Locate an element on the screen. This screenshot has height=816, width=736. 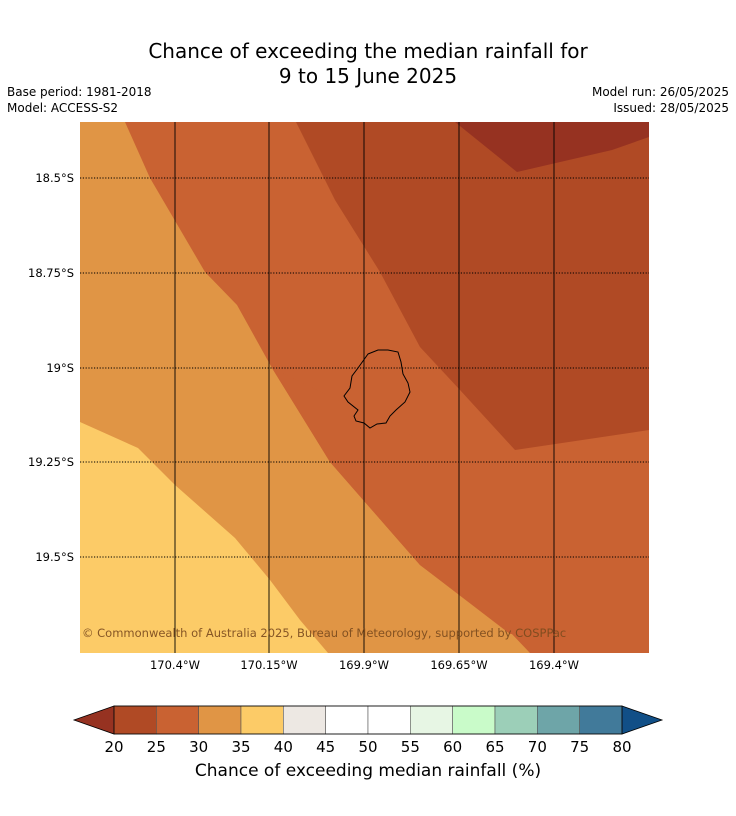
colorbar-tick-label: 65 is located at coordinates (494, 747).